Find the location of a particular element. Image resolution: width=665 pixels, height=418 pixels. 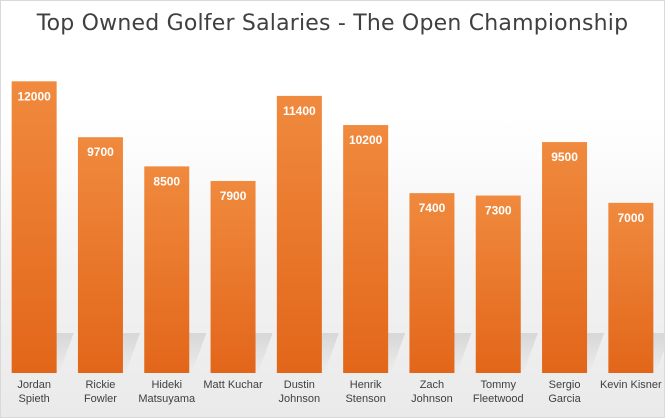

bar-value-label: 12000 is located at coordinates (34, 96).